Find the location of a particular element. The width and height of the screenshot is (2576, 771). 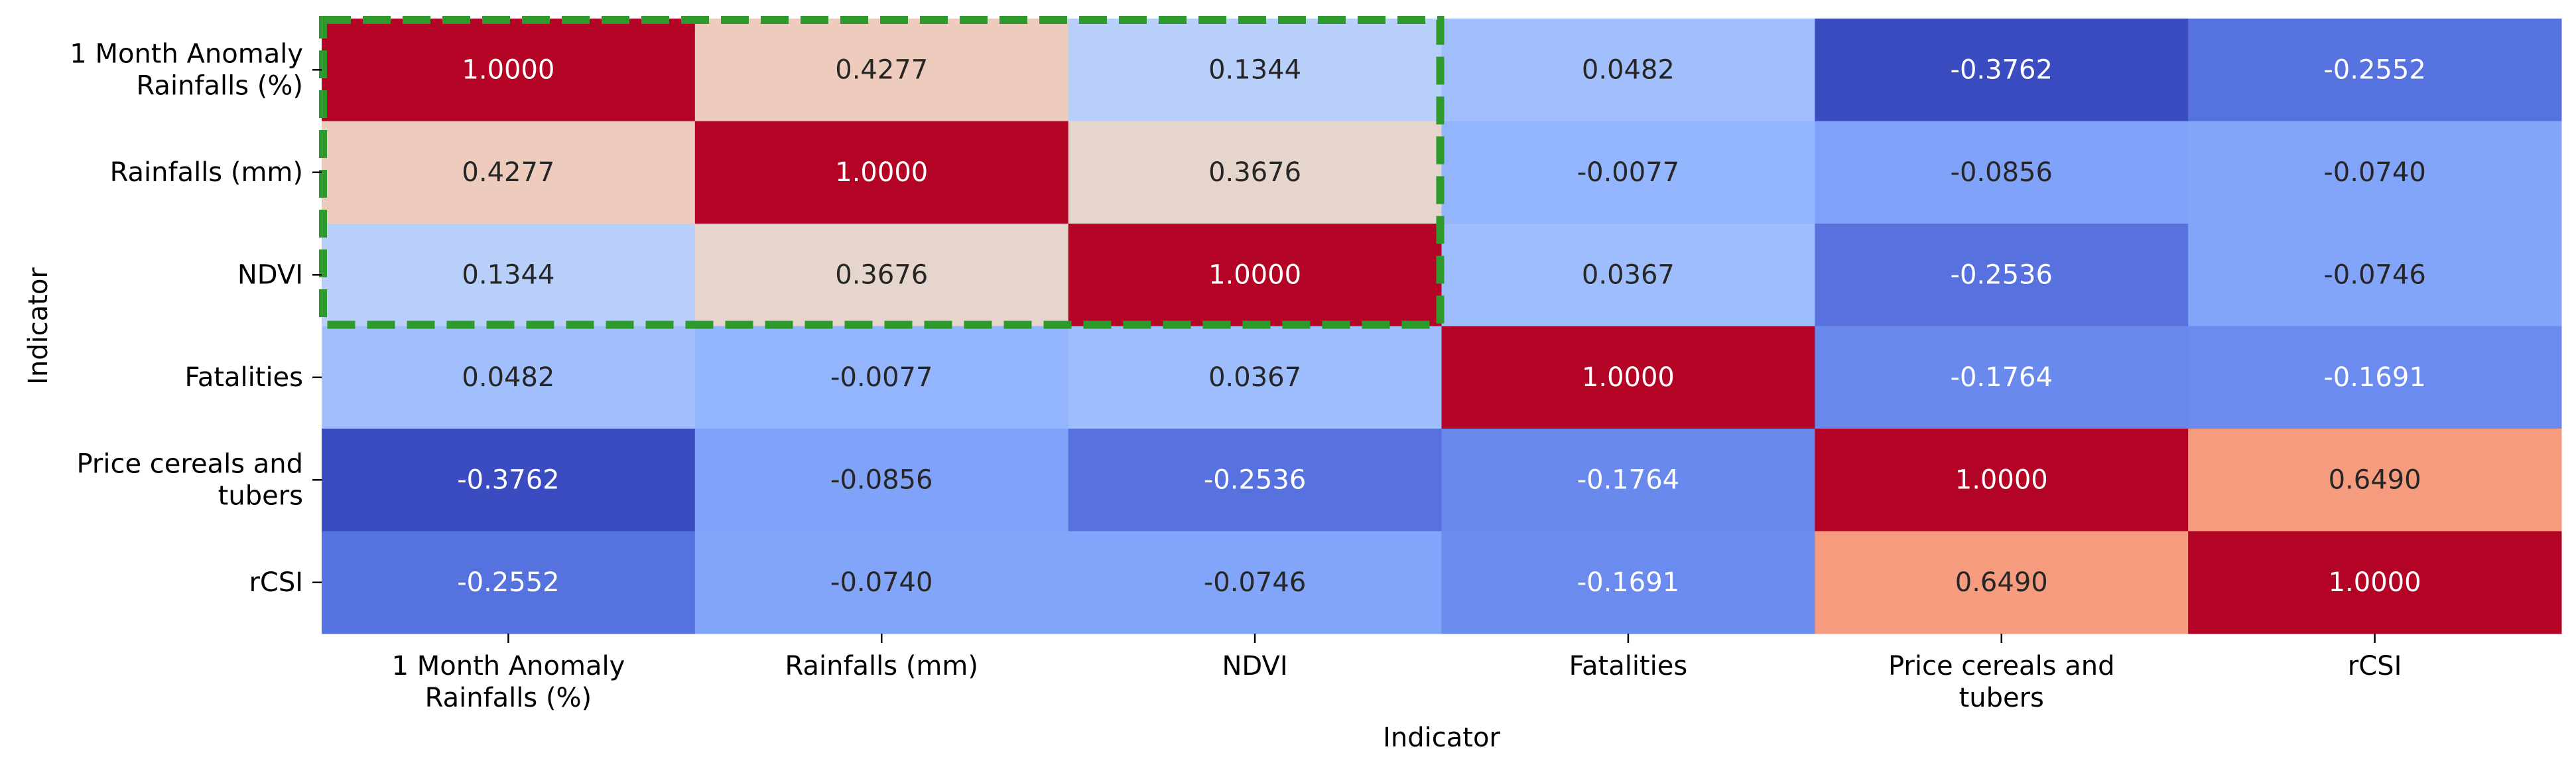

heatmap-cell-r0-c1 is located at coordinates (882, 70).